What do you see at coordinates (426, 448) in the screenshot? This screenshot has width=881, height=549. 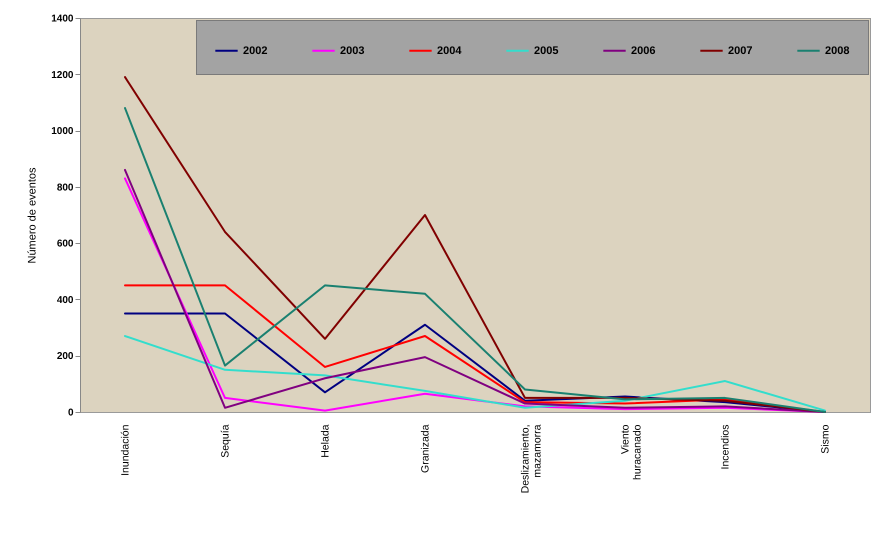 I see `x-tick-label: Granizada` at bounding box center [426, 448].